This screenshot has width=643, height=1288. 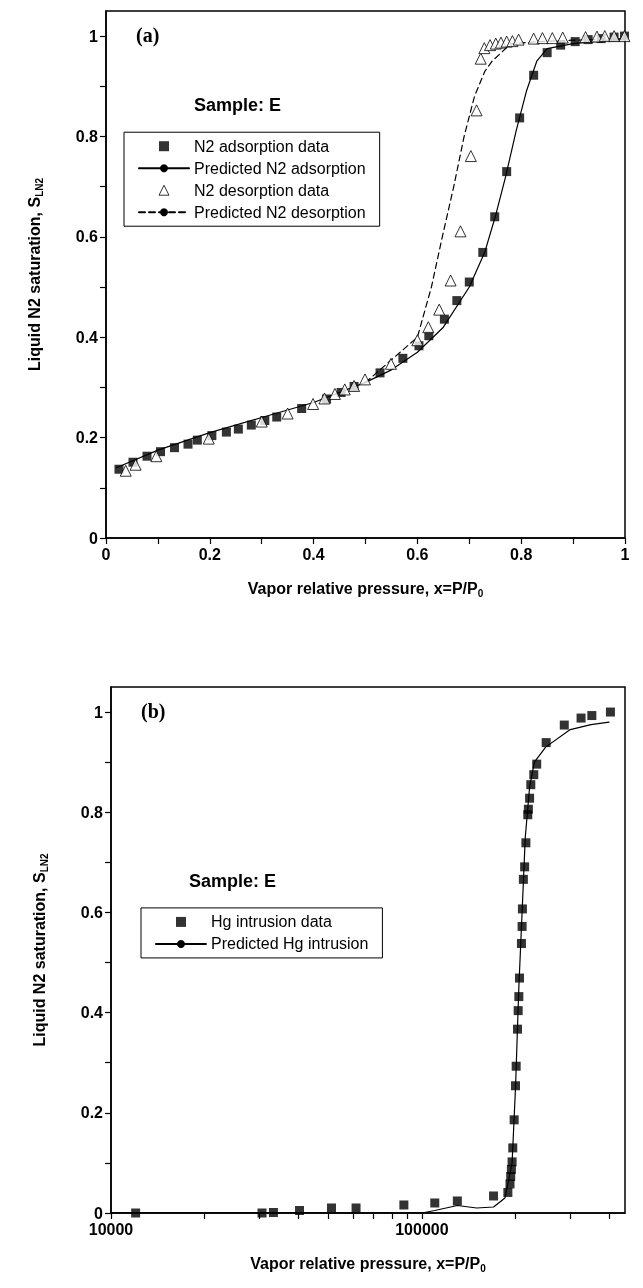 What do you see at coordinates (210, 554) in the screenshot?
I see `x-tick-label: 0.2` at bounding box center [210, 554].